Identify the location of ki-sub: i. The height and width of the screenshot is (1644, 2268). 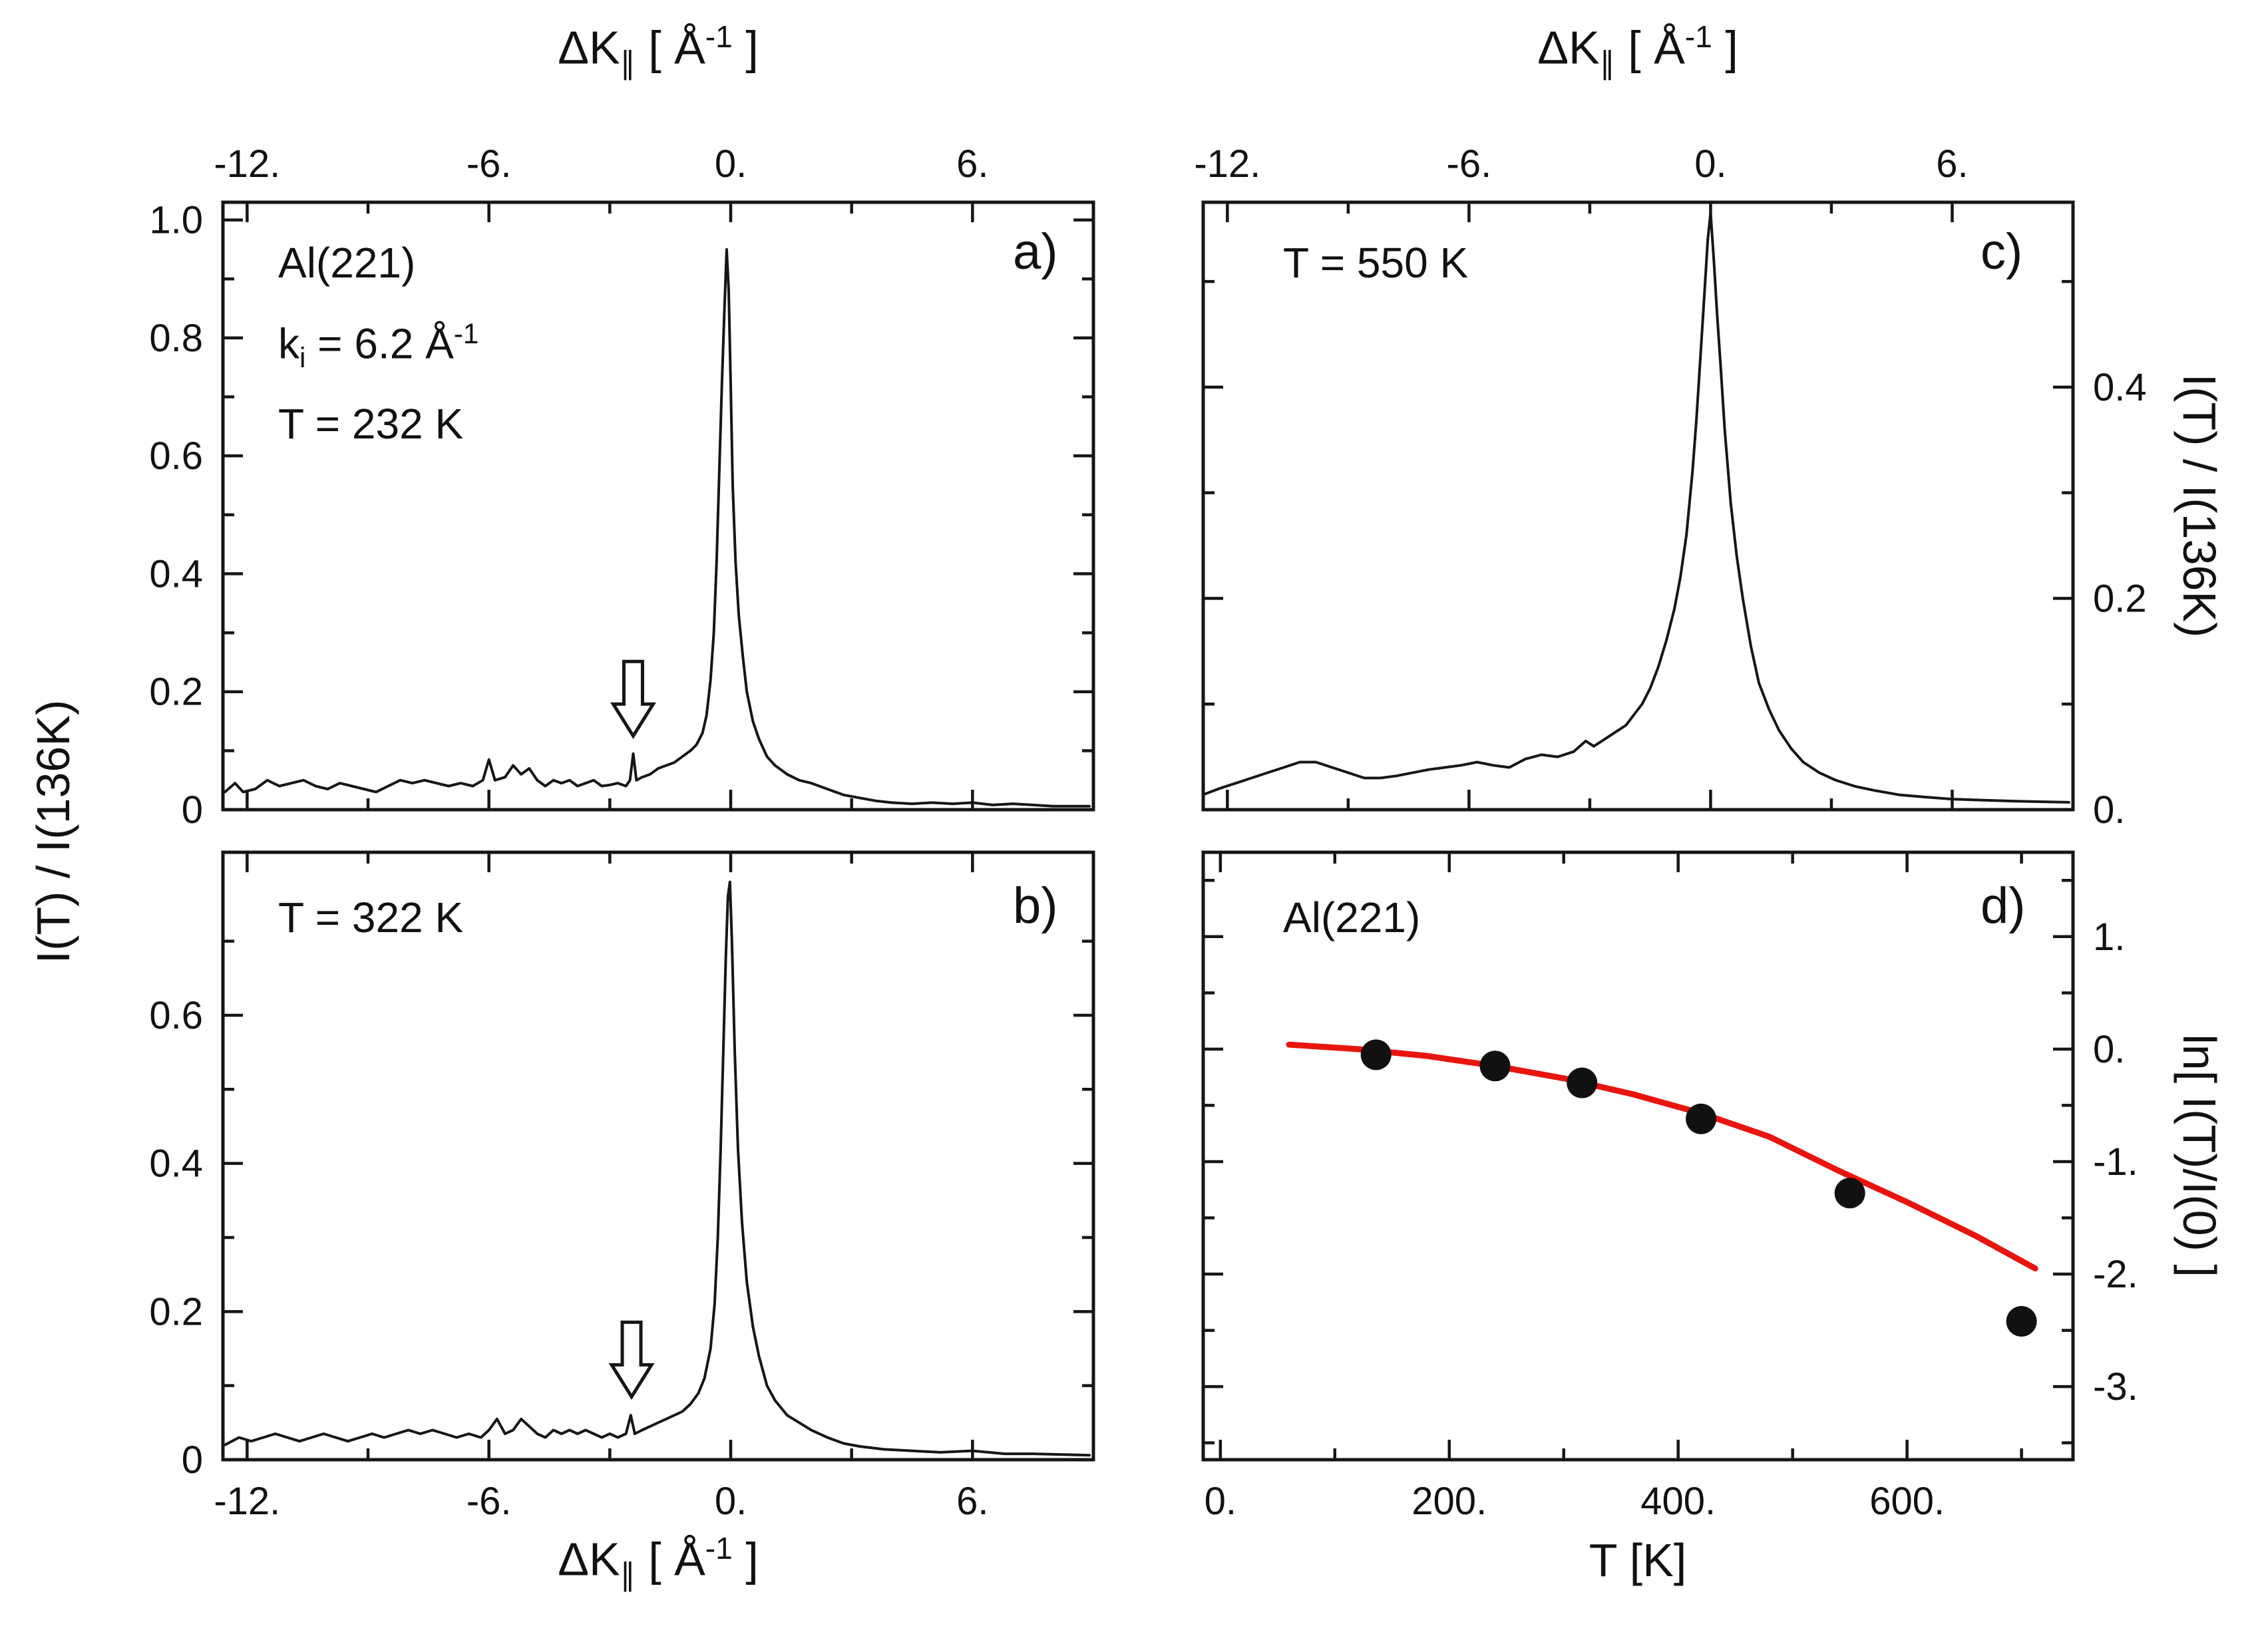
(302, 358).